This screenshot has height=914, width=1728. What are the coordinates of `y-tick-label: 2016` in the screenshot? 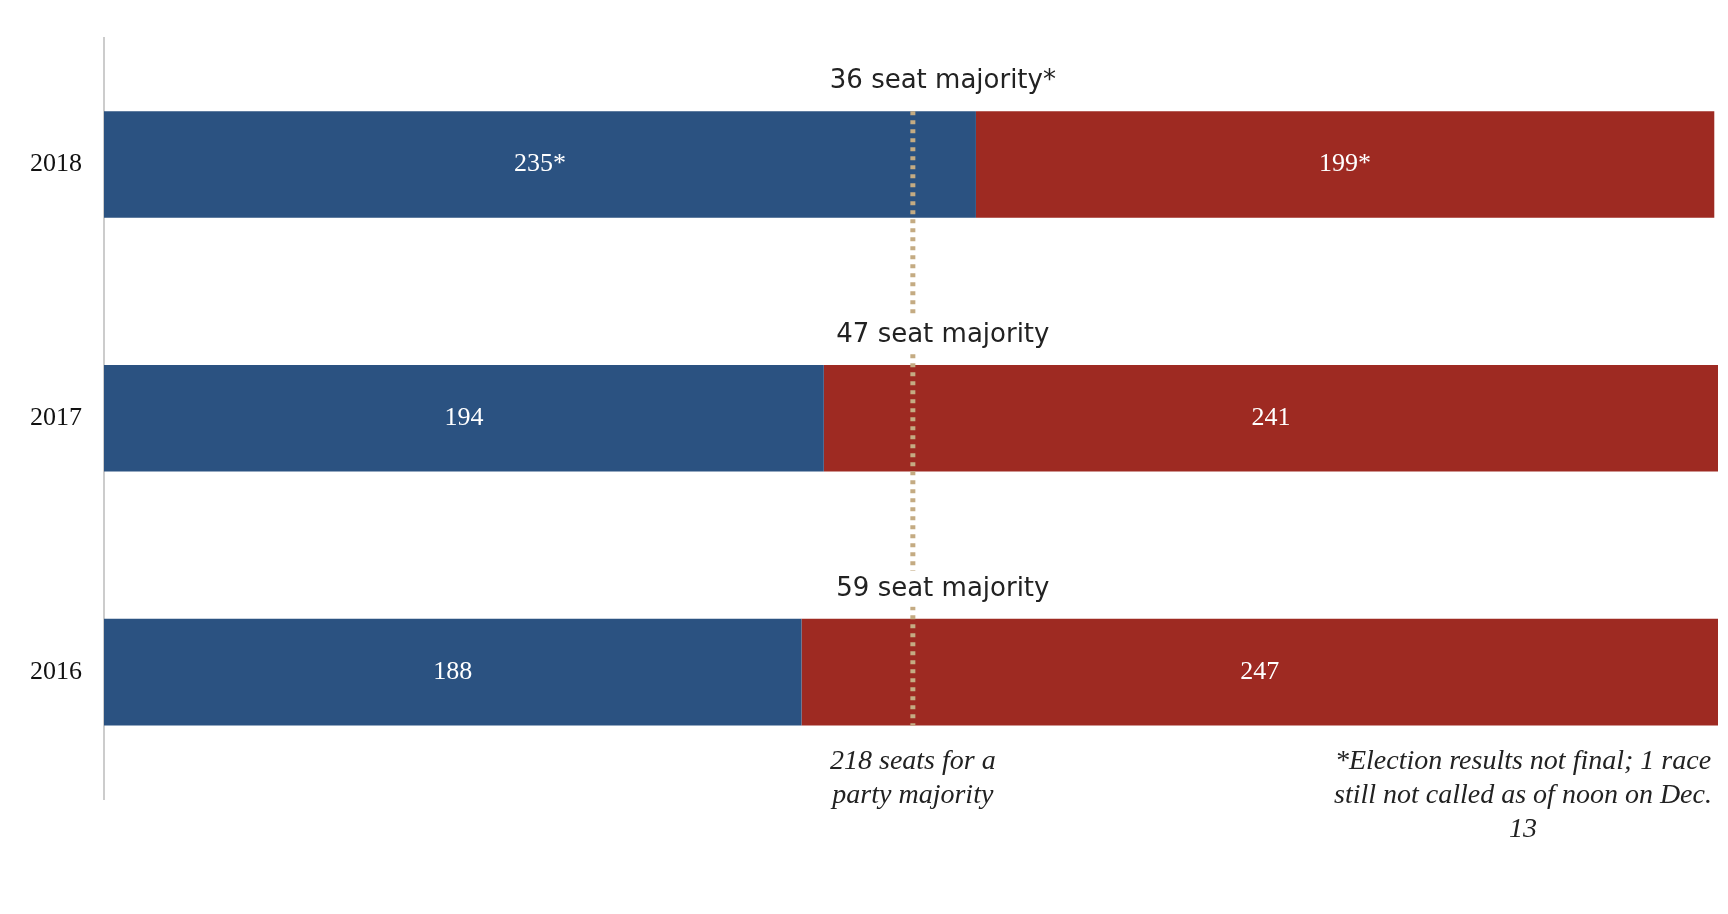 It's located at (56, 670).